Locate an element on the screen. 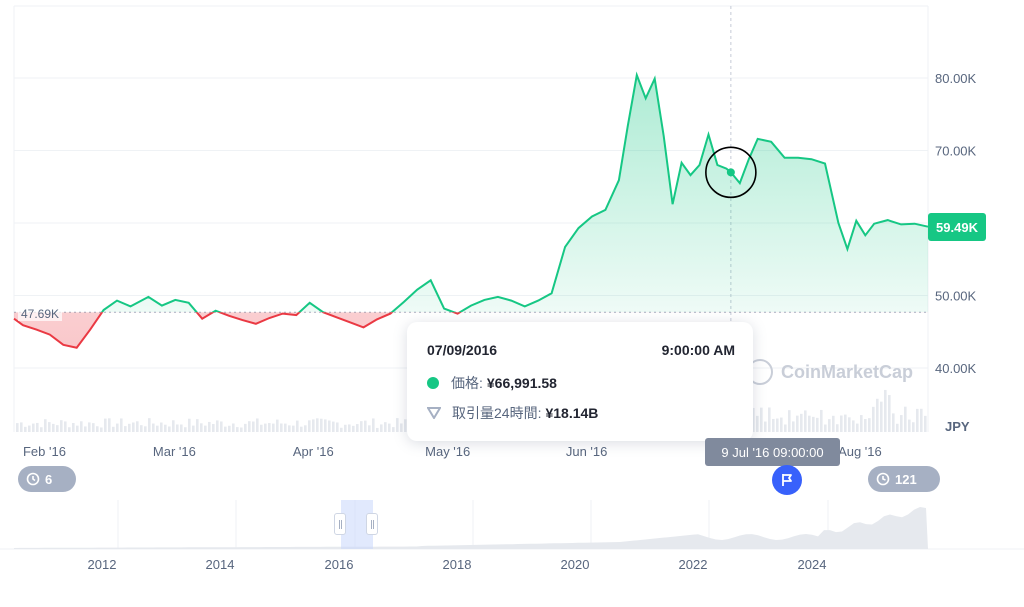 Image resolution: width=1024 pixels, height=607 pixels. hover-marker is located at coordinates (731, 172).